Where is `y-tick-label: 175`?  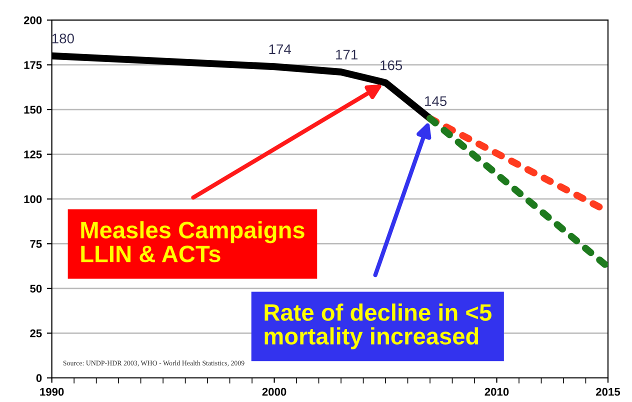 y-tick-label: 175 is located at coordinates (33, 65).